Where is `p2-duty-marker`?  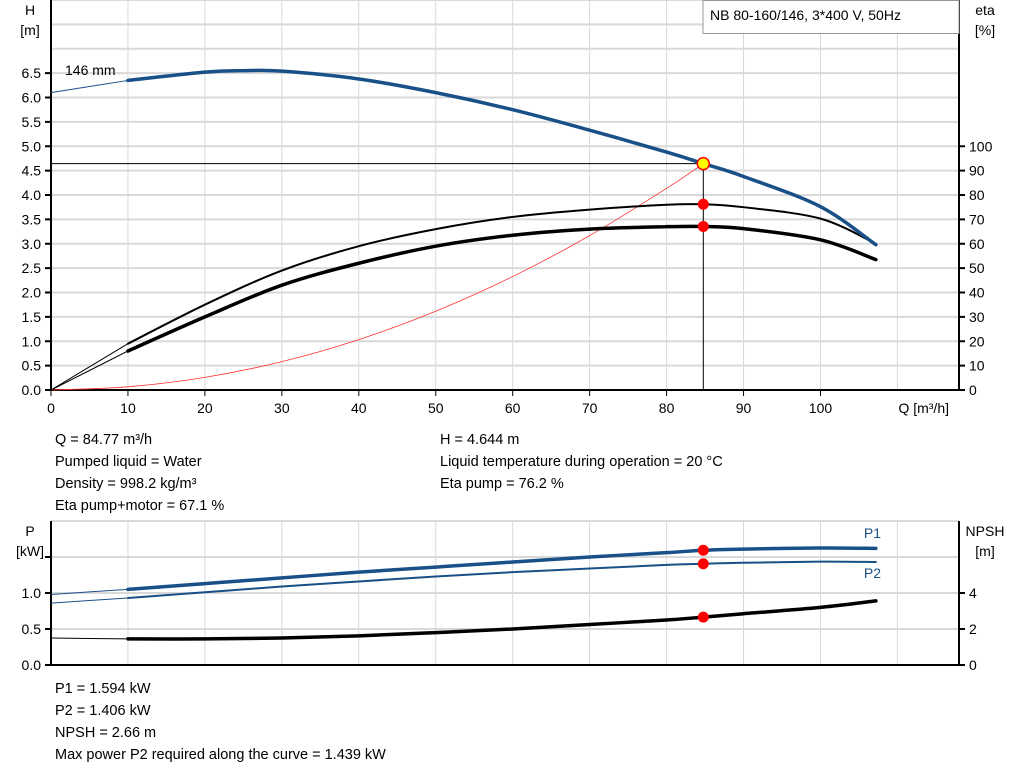
p2-duty-marker is located at coordinates (703, 564).